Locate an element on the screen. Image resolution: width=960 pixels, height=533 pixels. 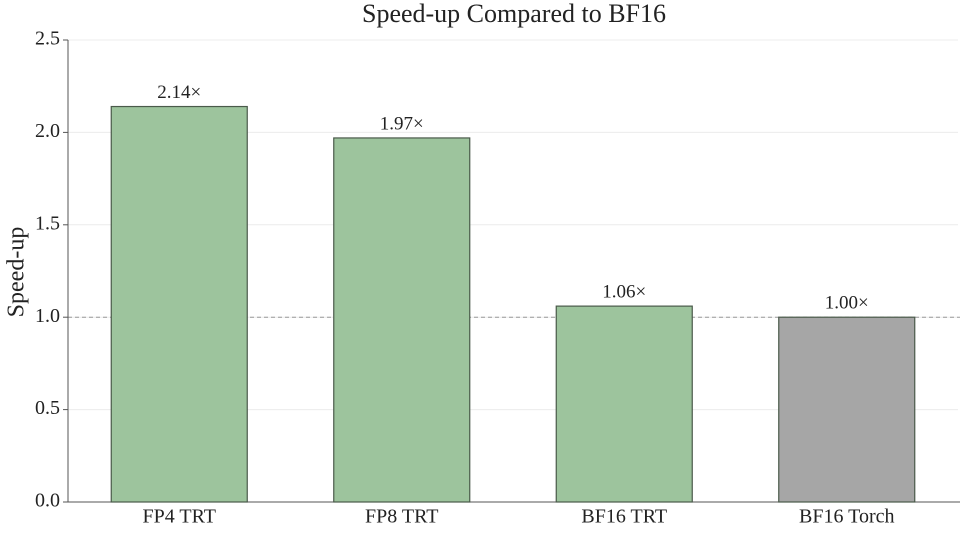
chart-title: Speed-up Compared to BF16 is located at coordinates (514, 14).